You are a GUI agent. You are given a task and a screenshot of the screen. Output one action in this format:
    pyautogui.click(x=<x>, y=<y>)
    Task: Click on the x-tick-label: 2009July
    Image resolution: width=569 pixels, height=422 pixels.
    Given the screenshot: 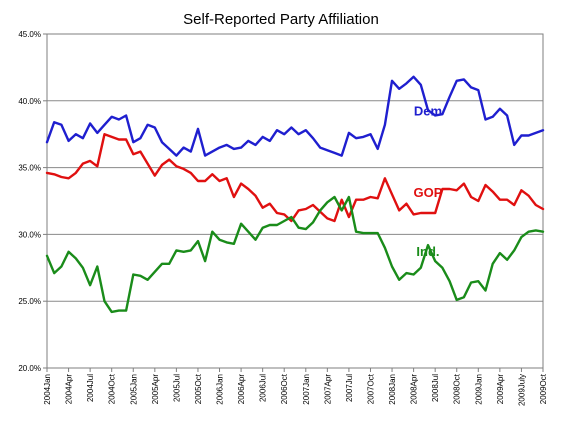 What is the action you would take?
    pyautogui.click(x=521, y=390)
    